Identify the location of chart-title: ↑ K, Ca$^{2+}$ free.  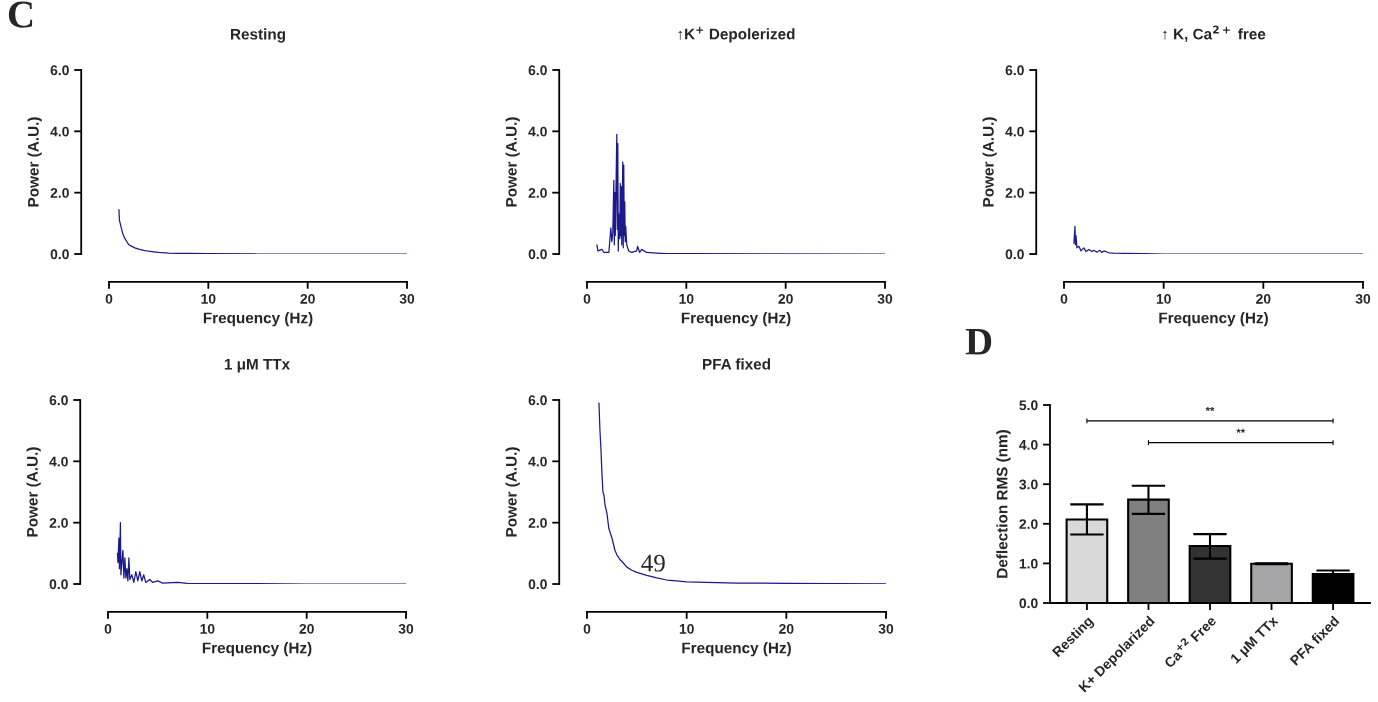
(1214, 33).